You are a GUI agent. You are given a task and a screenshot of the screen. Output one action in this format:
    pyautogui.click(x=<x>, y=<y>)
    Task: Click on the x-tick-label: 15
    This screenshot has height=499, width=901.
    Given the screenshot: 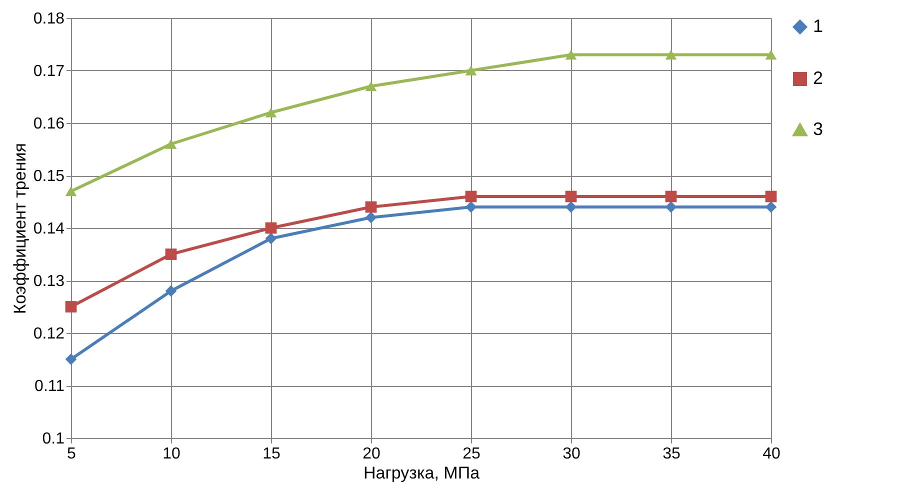 What is the action you would take?
    pyautogui.click(x=271, y=454)
    